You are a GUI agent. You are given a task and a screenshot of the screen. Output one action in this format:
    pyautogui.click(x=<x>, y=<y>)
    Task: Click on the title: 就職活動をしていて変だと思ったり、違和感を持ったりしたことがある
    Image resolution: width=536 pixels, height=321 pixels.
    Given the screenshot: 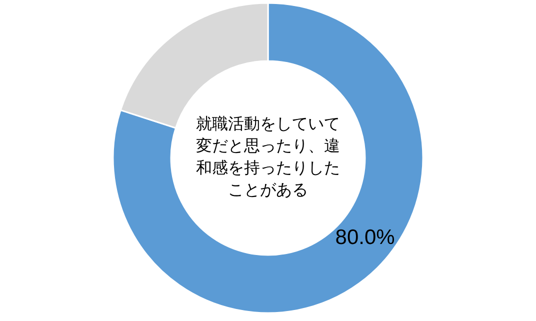 What is the action you would take?
    pyautogui.click(x=268, y=158)
    